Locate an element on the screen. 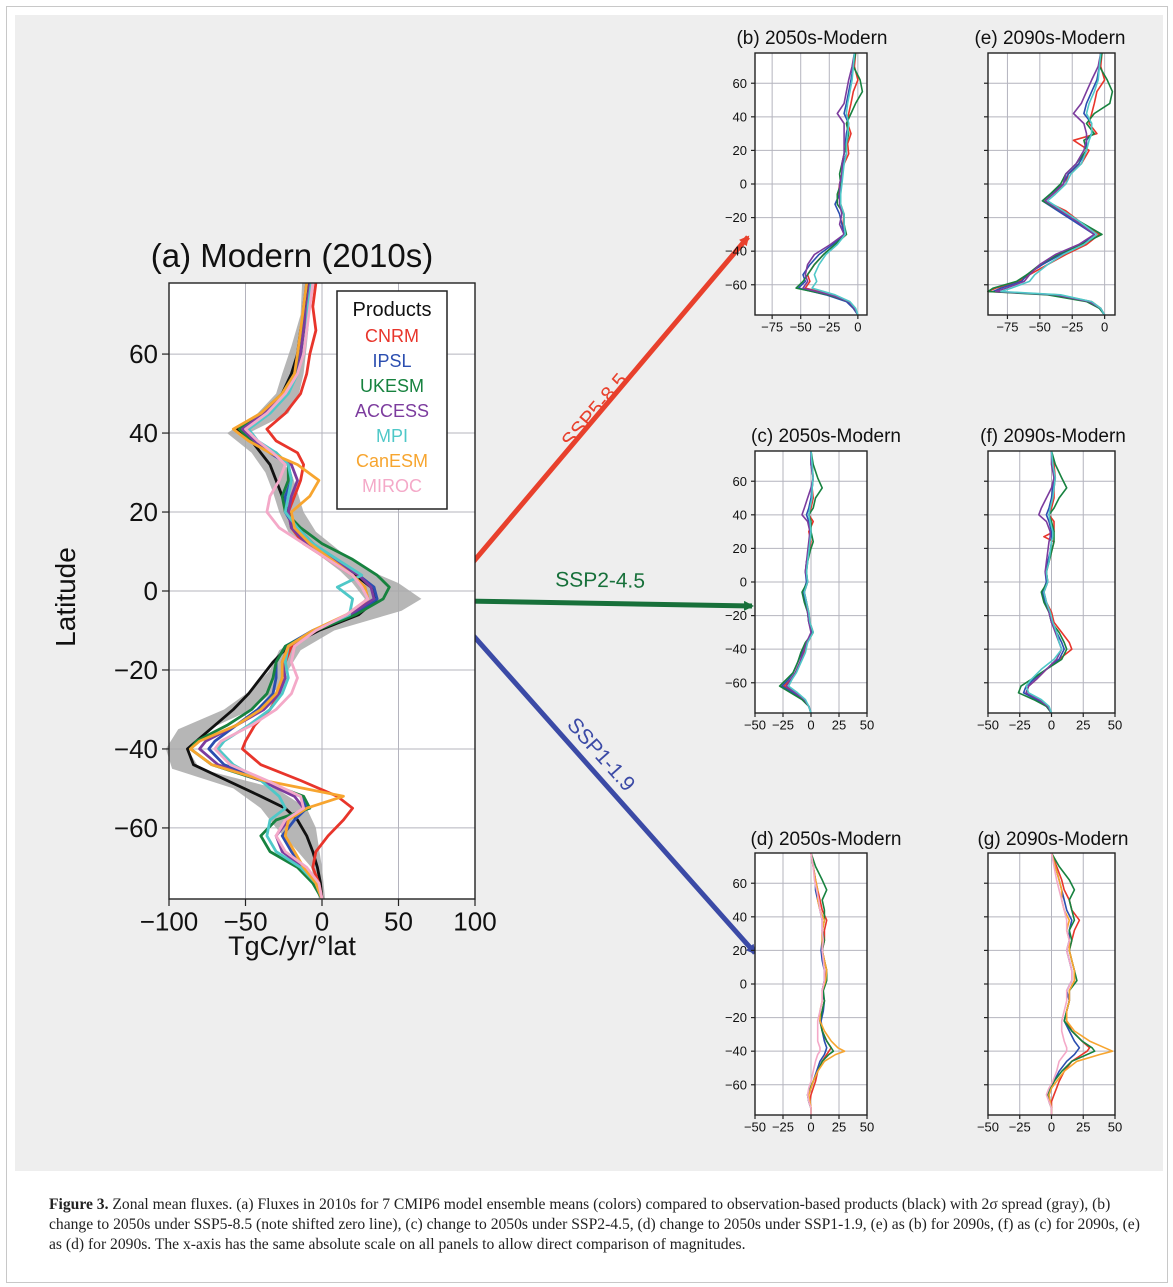 This screenshot has width=1173, height=1287. panel-a-xlabel: TgC/yr/°lat is located at coordinates (292, 946).